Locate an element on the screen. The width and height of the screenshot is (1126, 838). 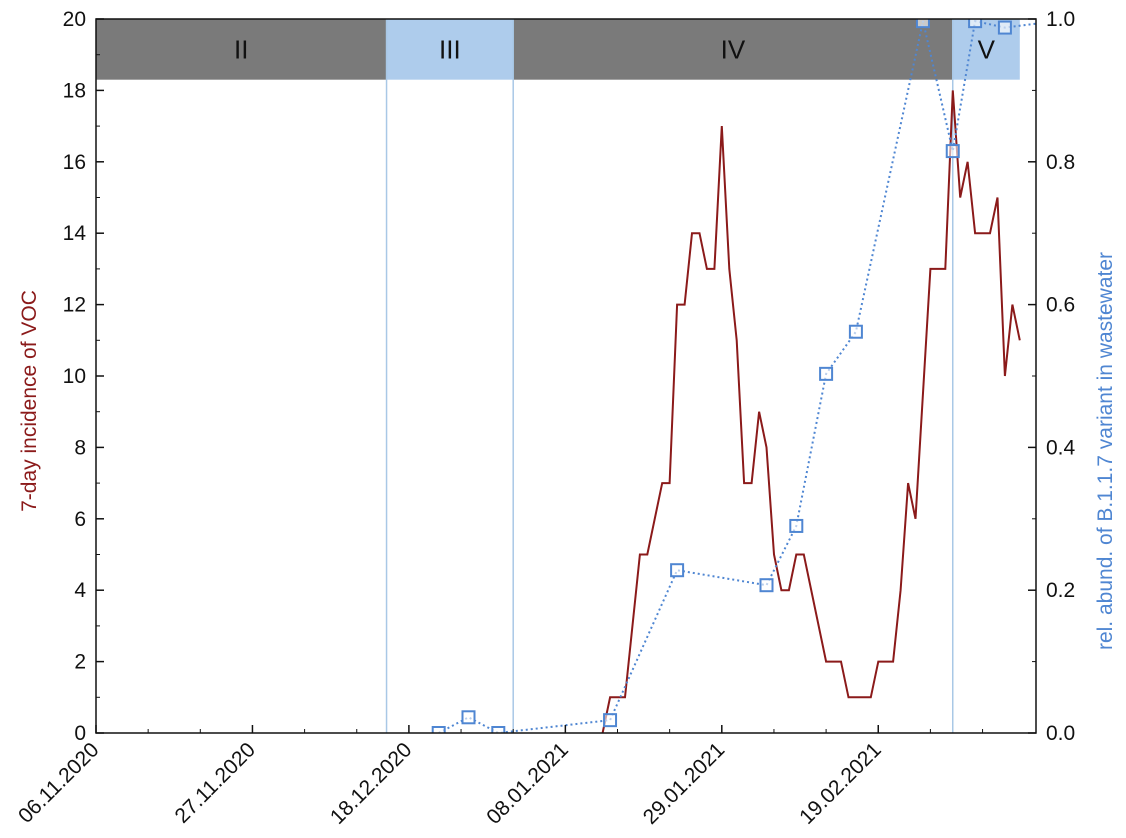
phase-label-4: V is located at coordinates (987, 49).